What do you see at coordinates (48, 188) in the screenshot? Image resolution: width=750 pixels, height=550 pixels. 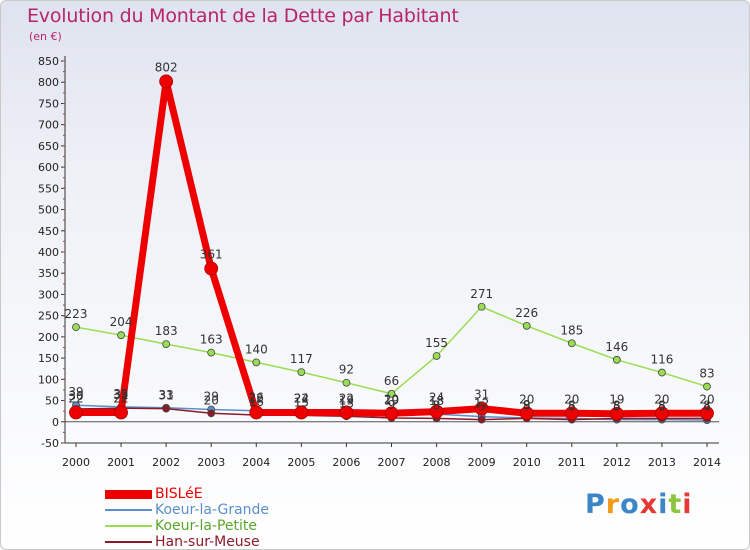 I see `y-tick-label: 550` at bounding box center [48, 188].